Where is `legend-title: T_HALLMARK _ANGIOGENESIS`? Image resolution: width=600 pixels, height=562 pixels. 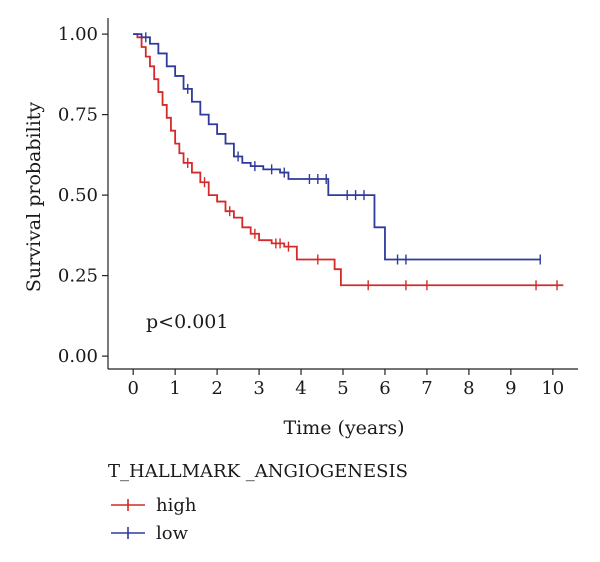 legend-title: T_HALLMARK _ANGIOGENESIS is located at coordinates (258, 471).